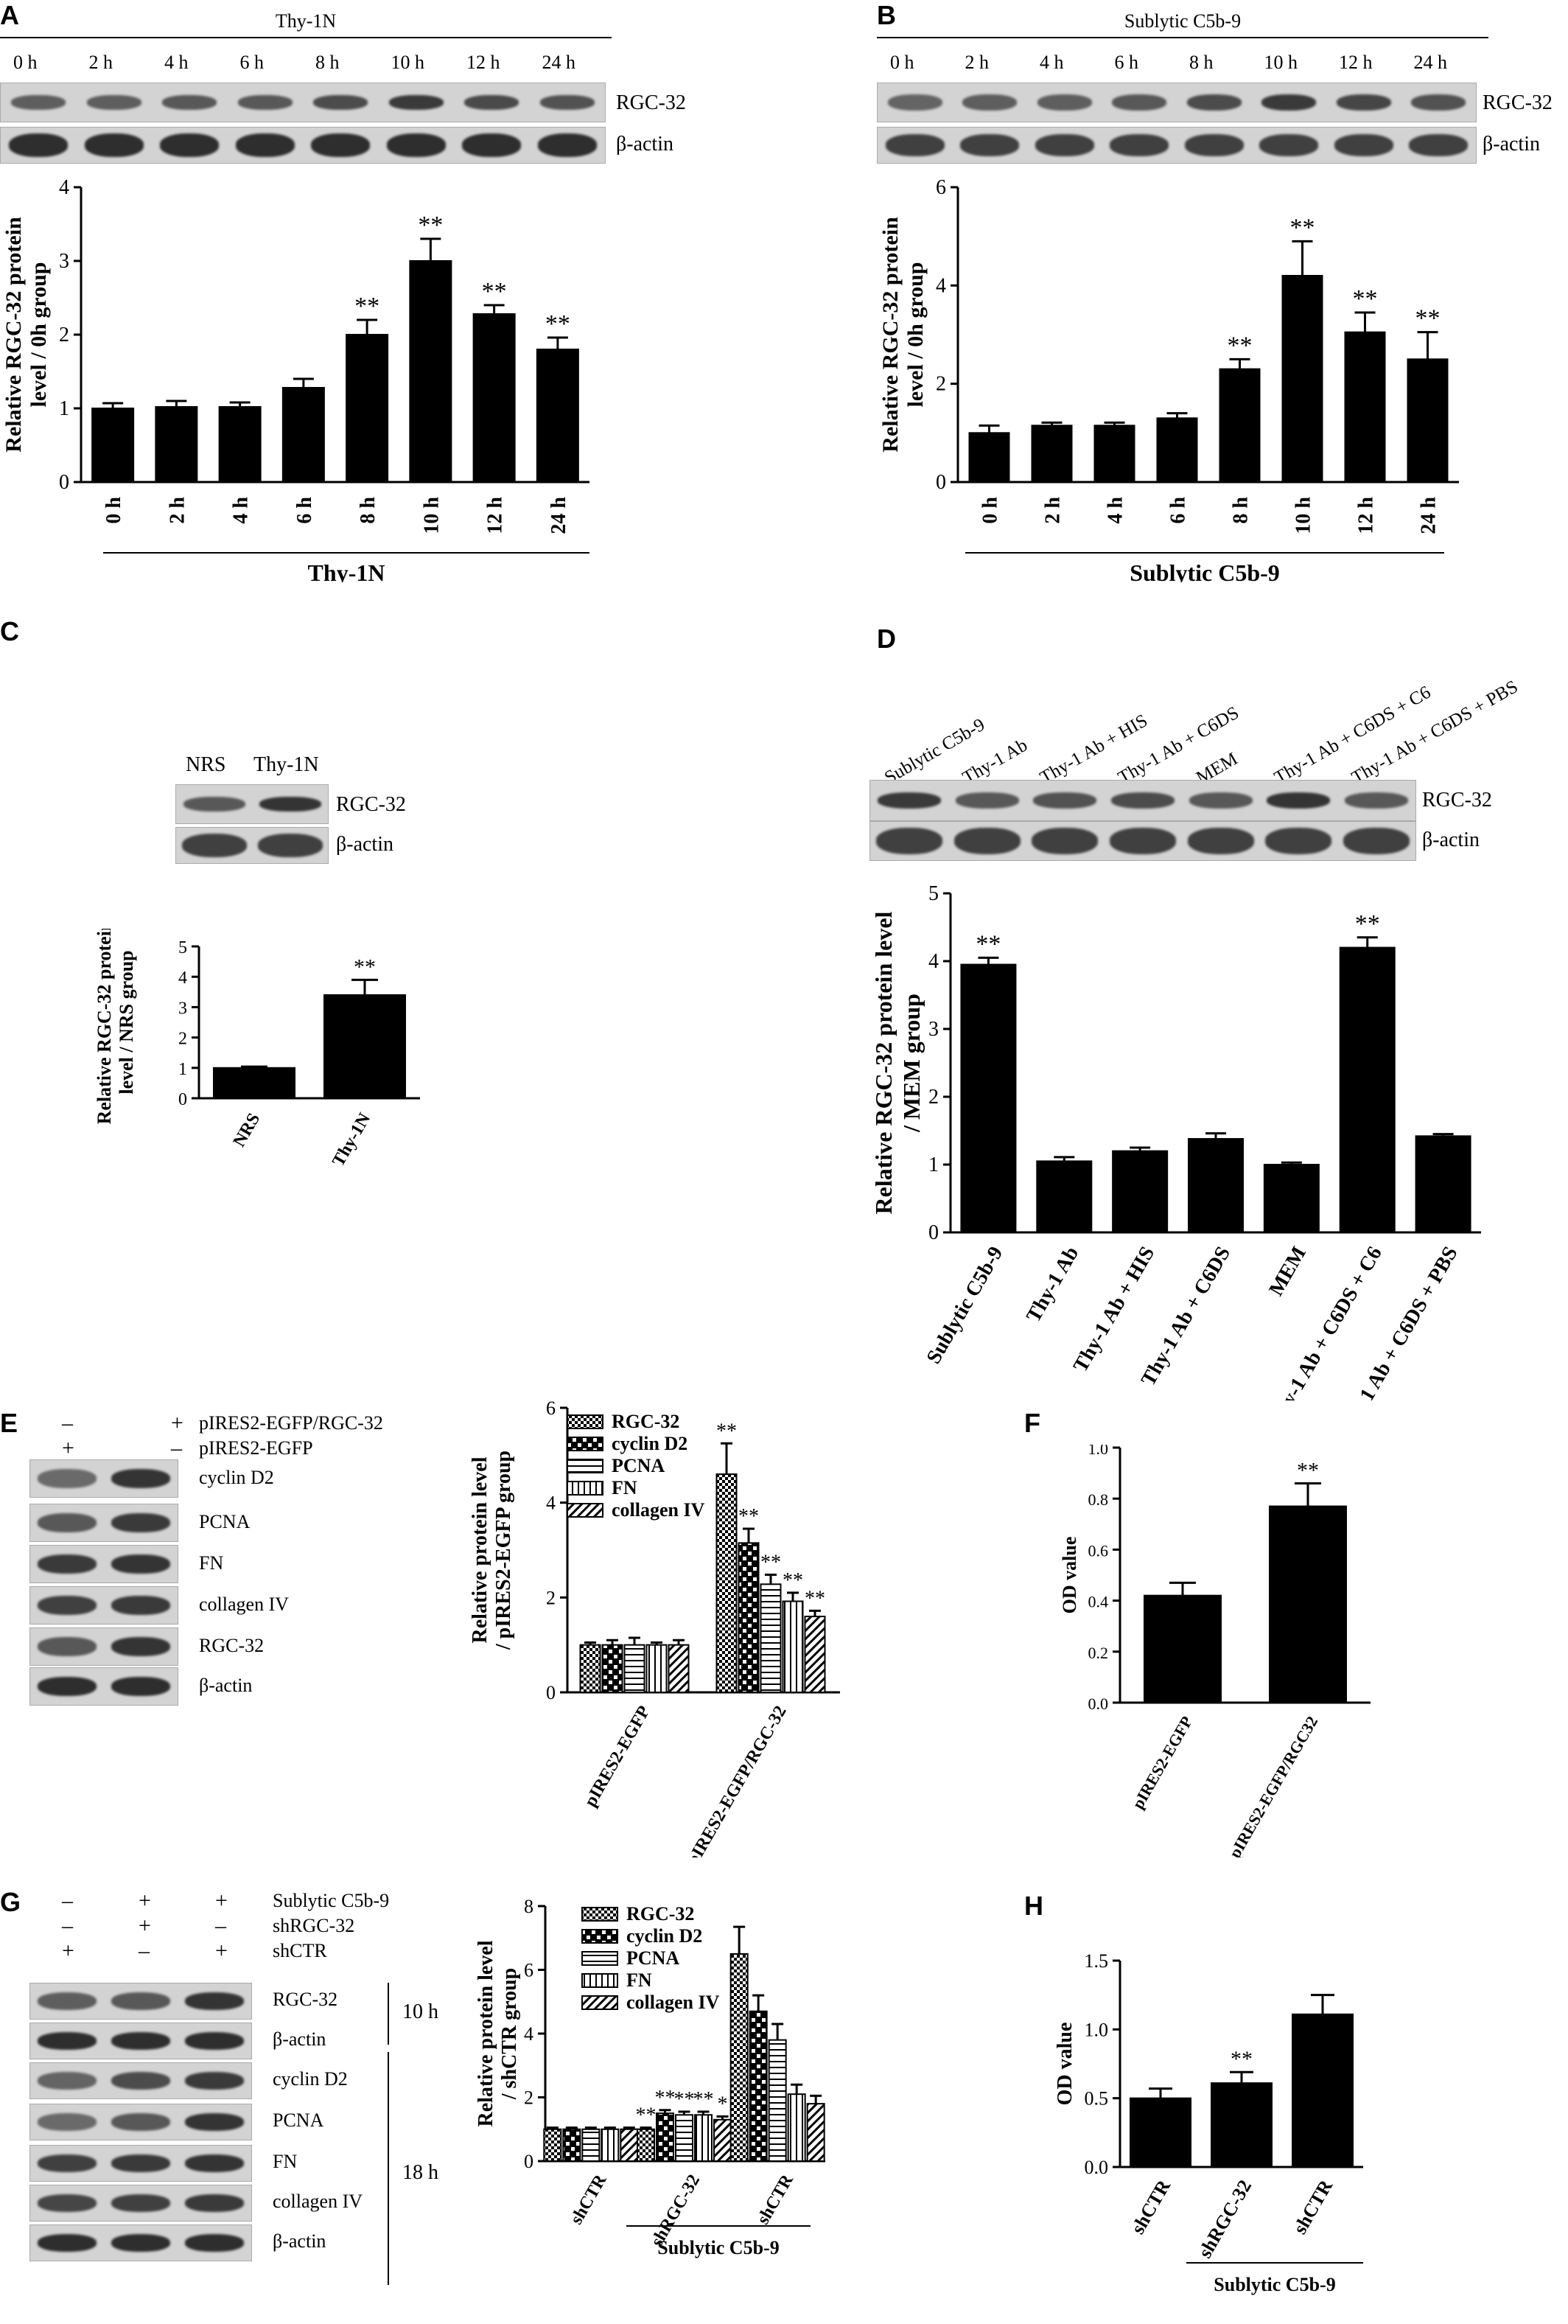  I want to click on row-label-g-3: PCNA, so click(298, 2120).